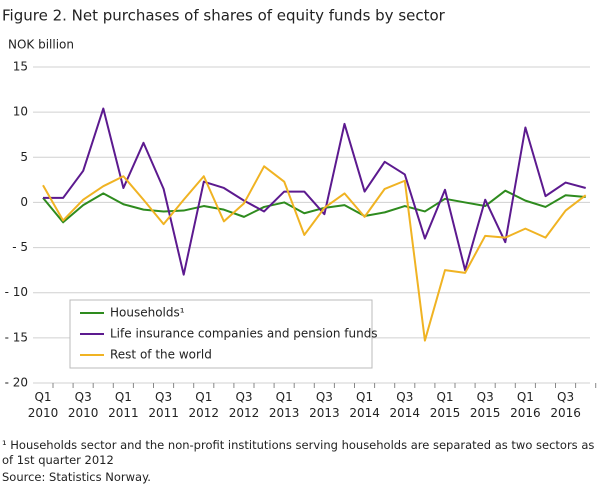  What do you see at coordinates (16, 383) in the screenshot?
I see `y-tick-label: - 20` at bounding box center [16, 383].